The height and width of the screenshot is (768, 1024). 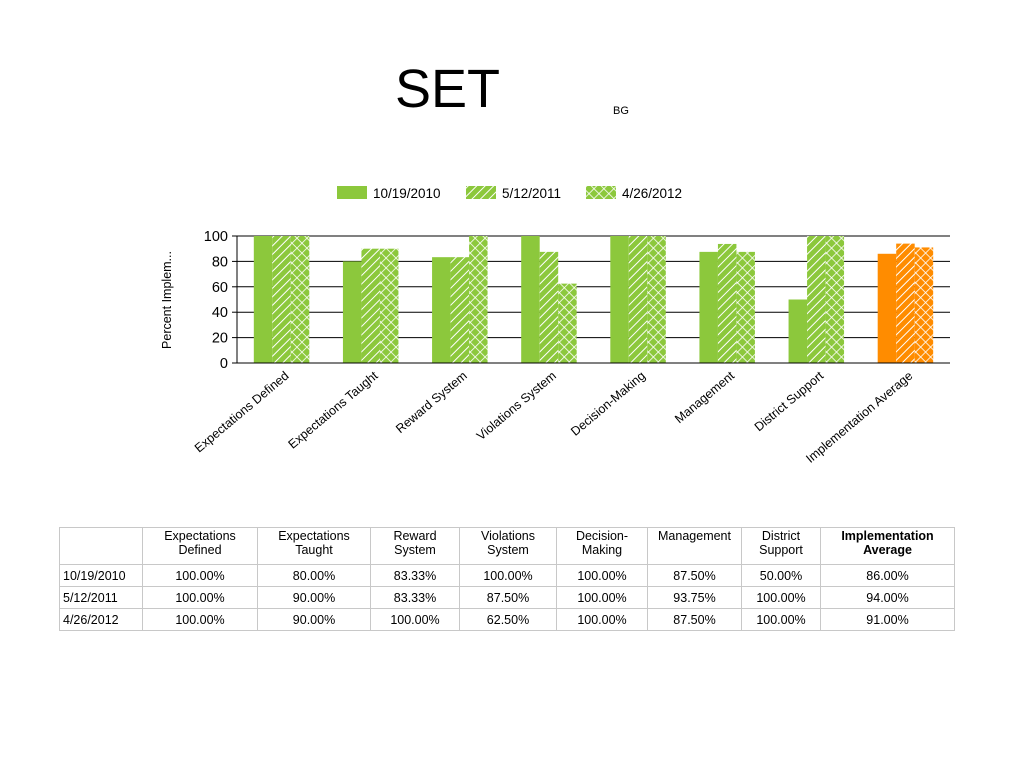 What do you see at coordinates (602, 546) in the screenshot?
I see `table-header-cell: Decision- Making` at bounding box center [602, 546].